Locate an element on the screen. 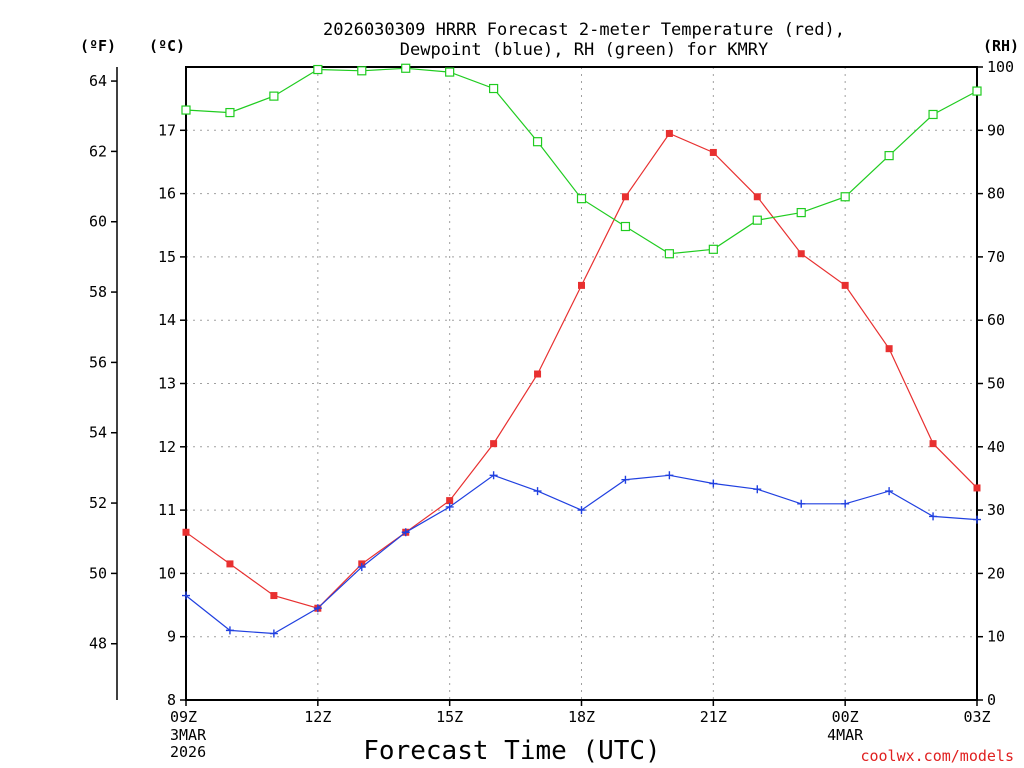 This screenshot has width=1024, height=768. rh-tick-label: 30 is located at coordinates (996, 510).